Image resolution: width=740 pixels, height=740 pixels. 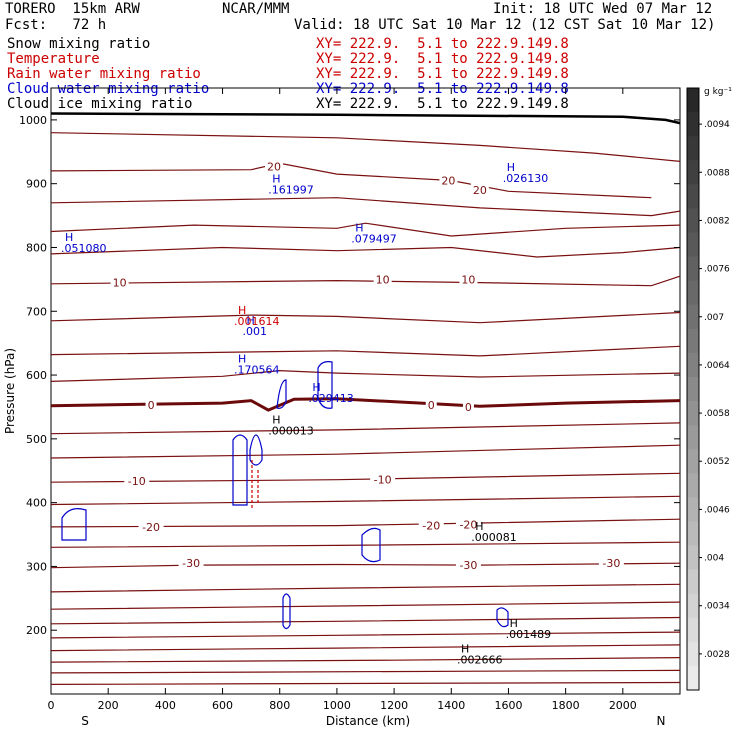 I want to click on forecast-hour: Fcst: 72 h, so click(x=56, y=25).